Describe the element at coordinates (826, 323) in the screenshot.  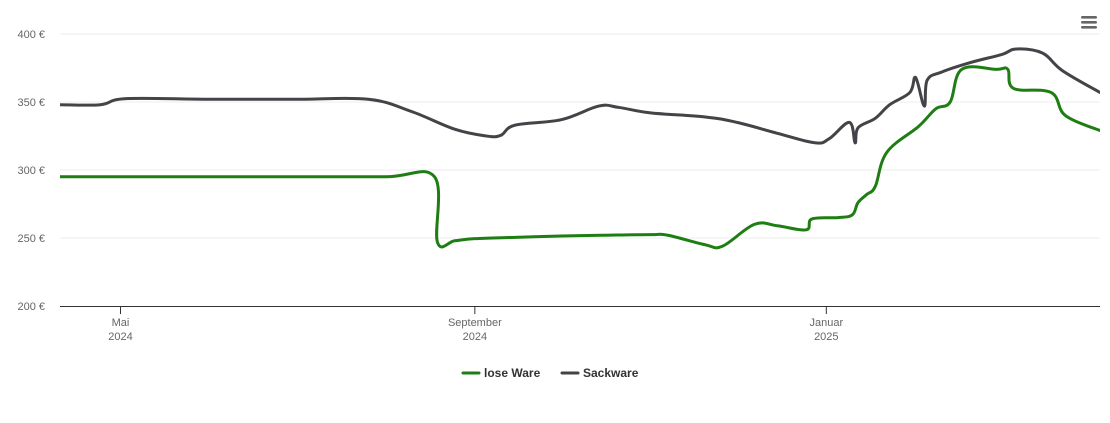
I see `x-tick-label: Januar` at that location.